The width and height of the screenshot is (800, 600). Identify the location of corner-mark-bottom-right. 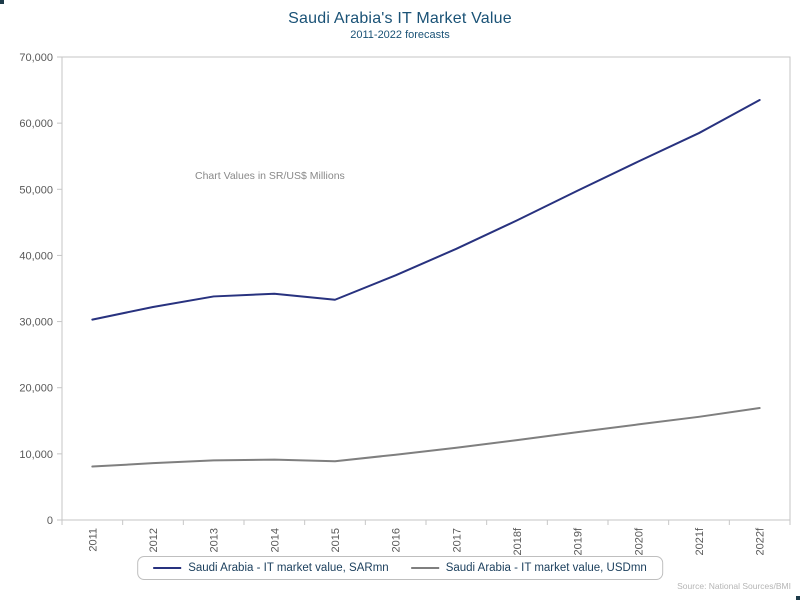
(798, 598).